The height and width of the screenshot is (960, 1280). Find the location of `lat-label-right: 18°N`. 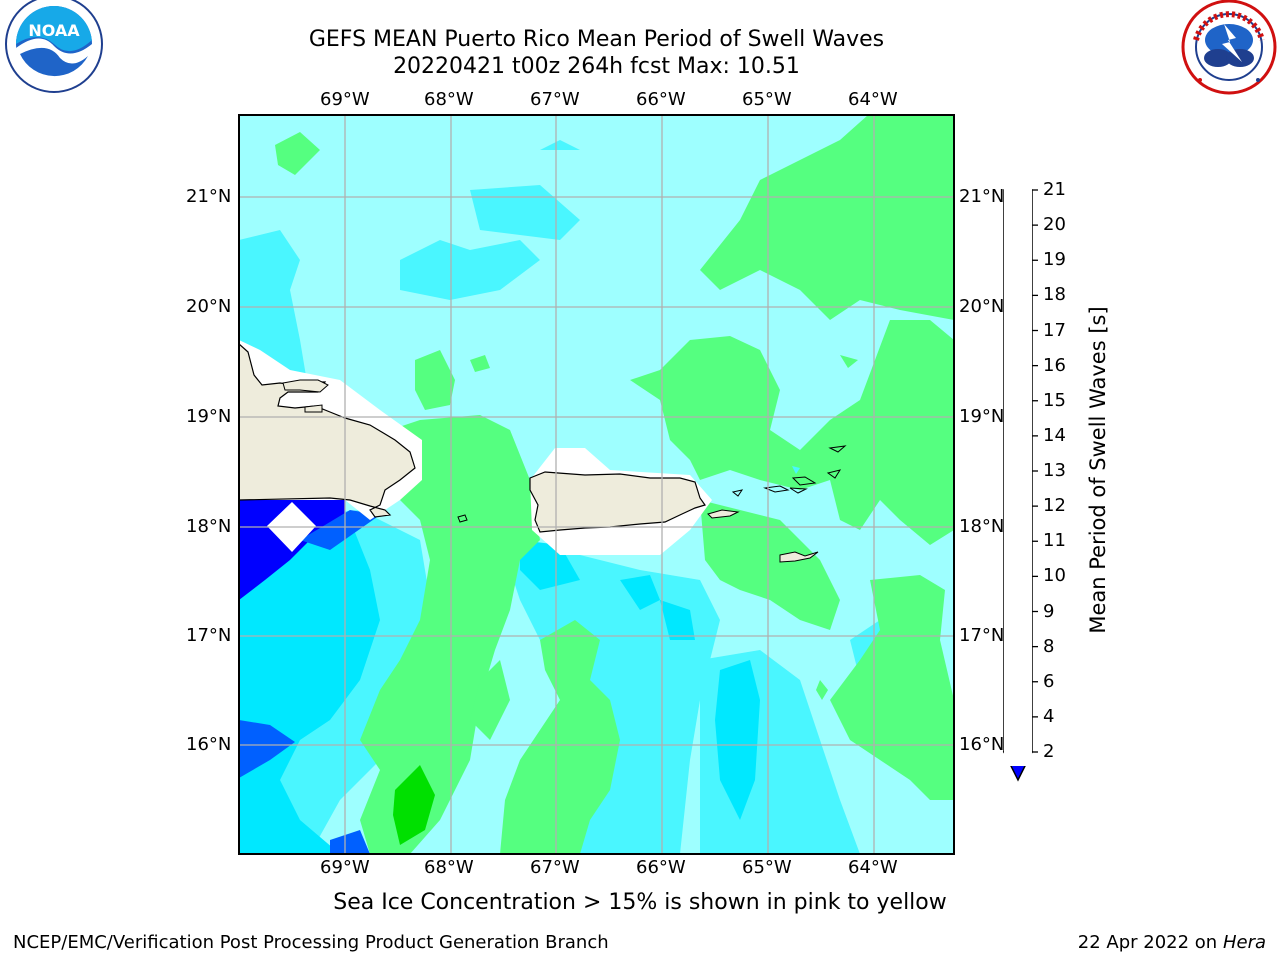

lat-label-right: 18°N is located at coordinates (982, 526).